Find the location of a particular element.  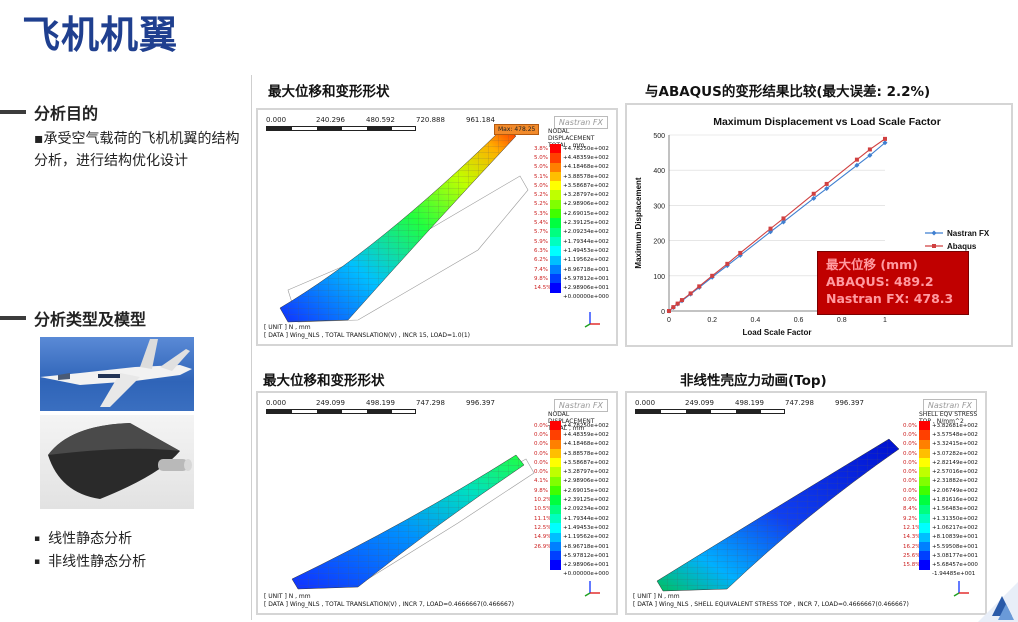

divider is located at coordinates (251, 347).